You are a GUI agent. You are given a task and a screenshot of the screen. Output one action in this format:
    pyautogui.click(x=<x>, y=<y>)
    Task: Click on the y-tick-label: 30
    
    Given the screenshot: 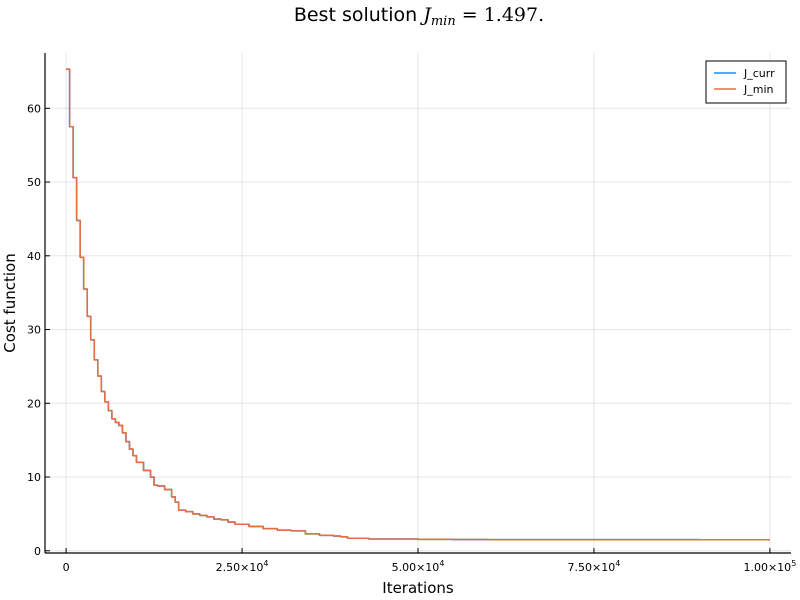 What is the action you would take?
    pyautogui.click(x=34, y=330)
    